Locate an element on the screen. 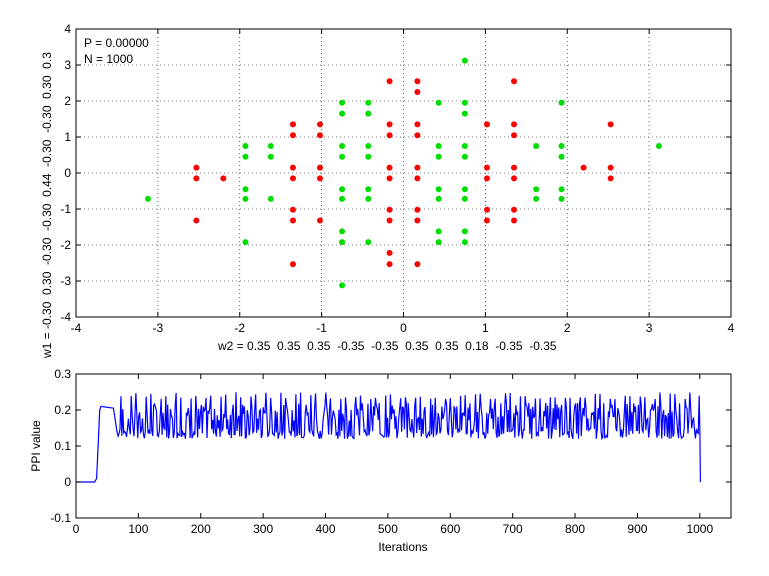  scatter-y-tick-label: 1 is located at coordinates (67, 137).